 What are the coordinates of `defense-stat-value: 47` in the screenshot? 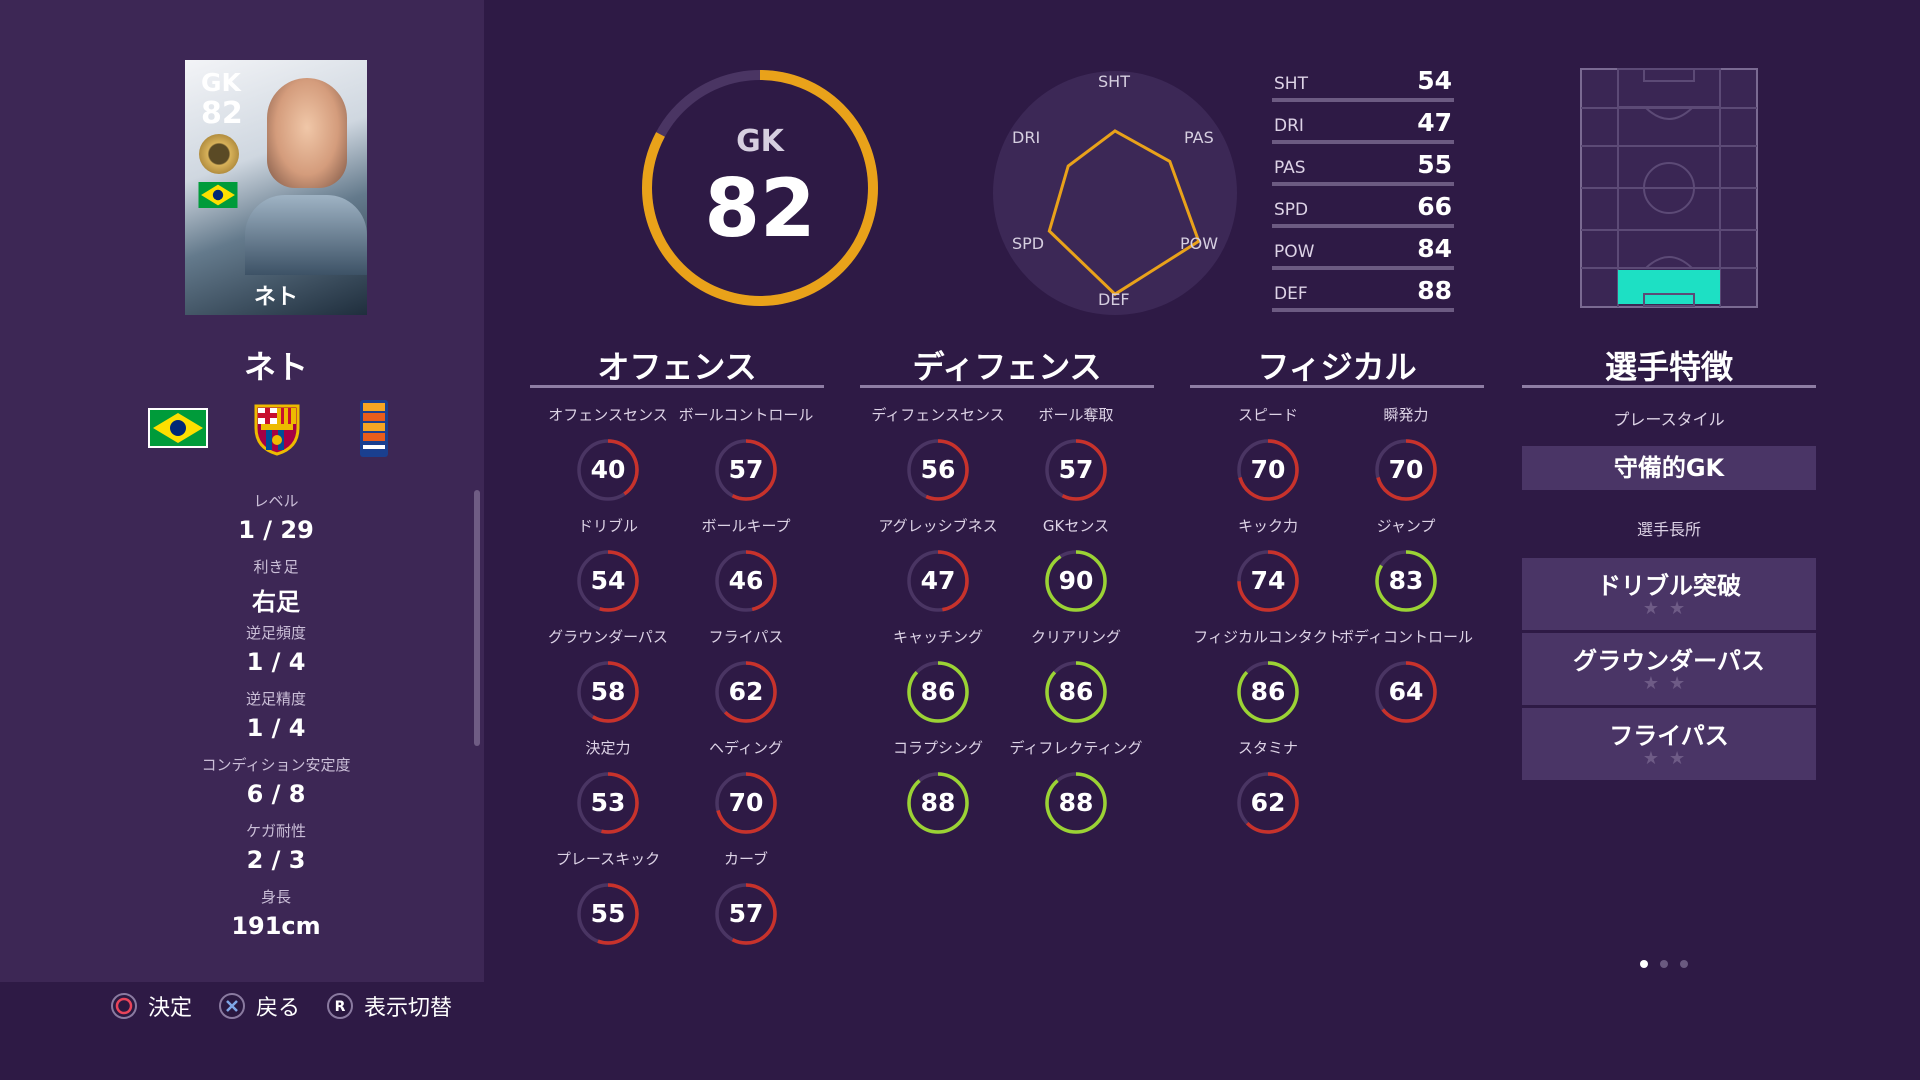 It's located at (938, 580).